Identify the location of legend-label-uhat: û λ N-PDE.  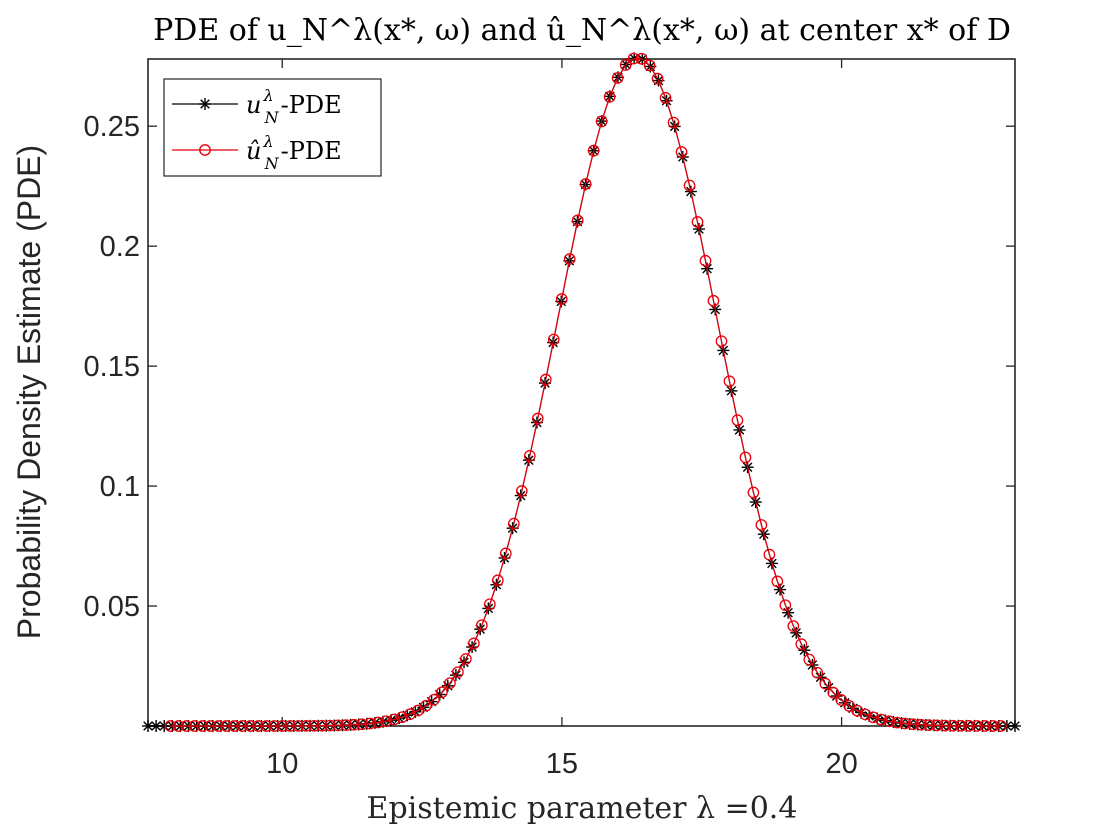
(294, 152).